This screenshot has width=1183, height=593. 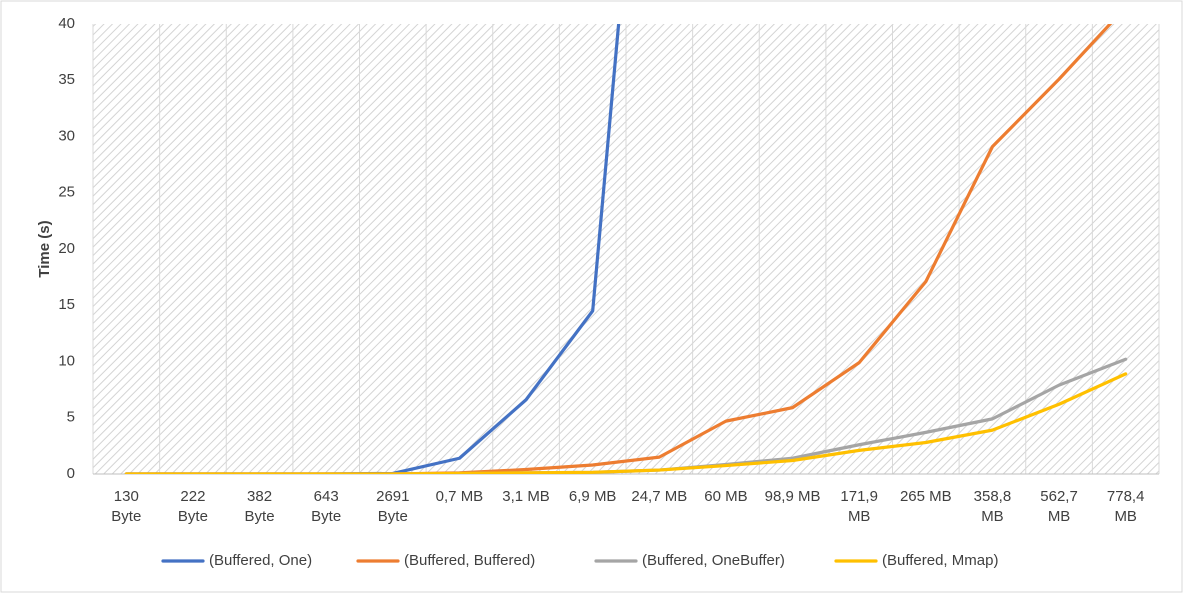 What do you see at coordinates (66, 192) in the screenshot?
I see `y-tick-label: 25` at bounding box center [66, 192].